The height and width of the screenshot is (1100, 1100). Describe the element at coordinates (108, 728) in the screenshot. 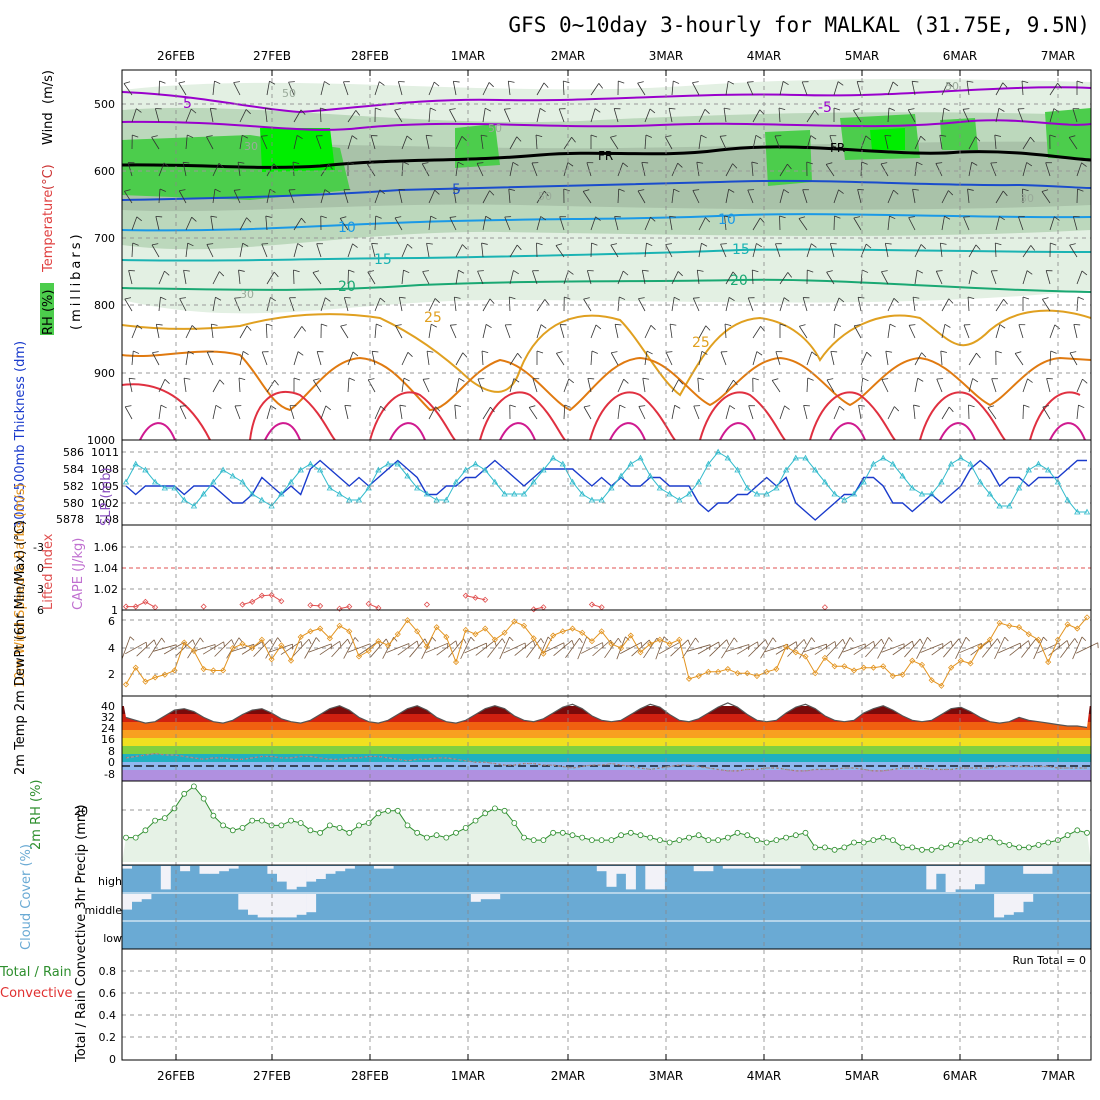

I see `y-tick-label: 24` at that location.